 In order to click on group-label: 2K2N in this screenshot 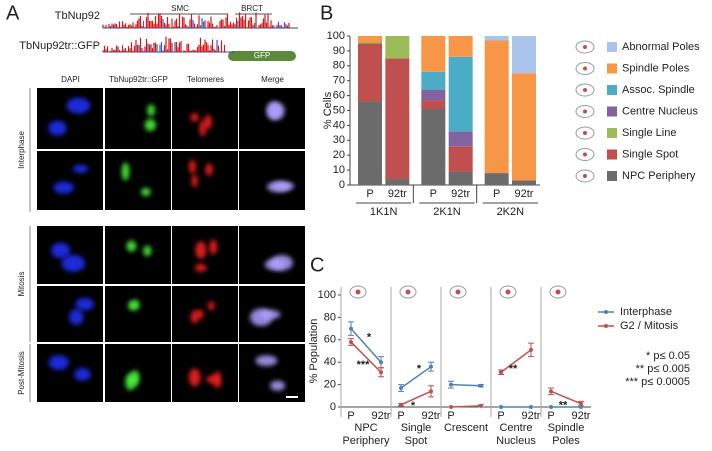, I will do `click(511, 212)`.